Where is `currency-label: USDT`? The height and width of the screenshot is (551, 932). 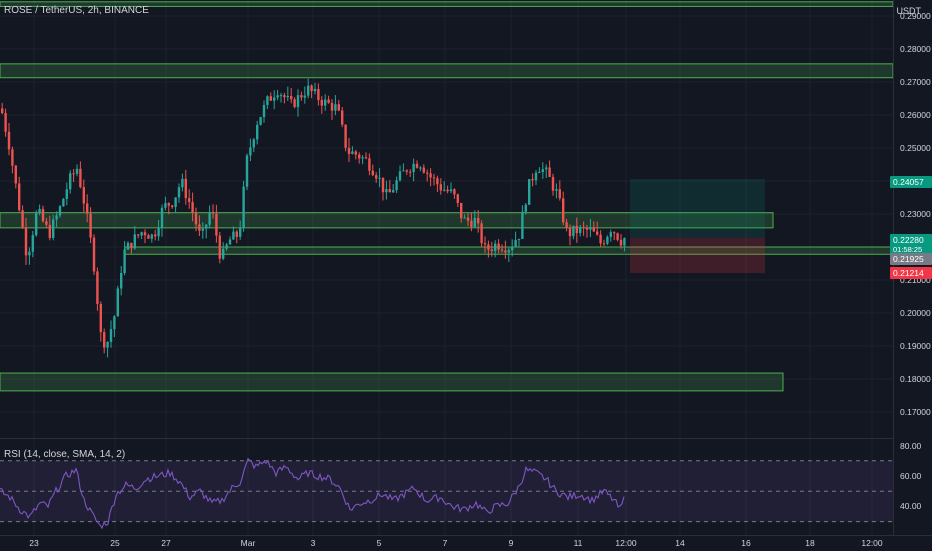
currency-label: USDT is located at coordinates (909, 11).